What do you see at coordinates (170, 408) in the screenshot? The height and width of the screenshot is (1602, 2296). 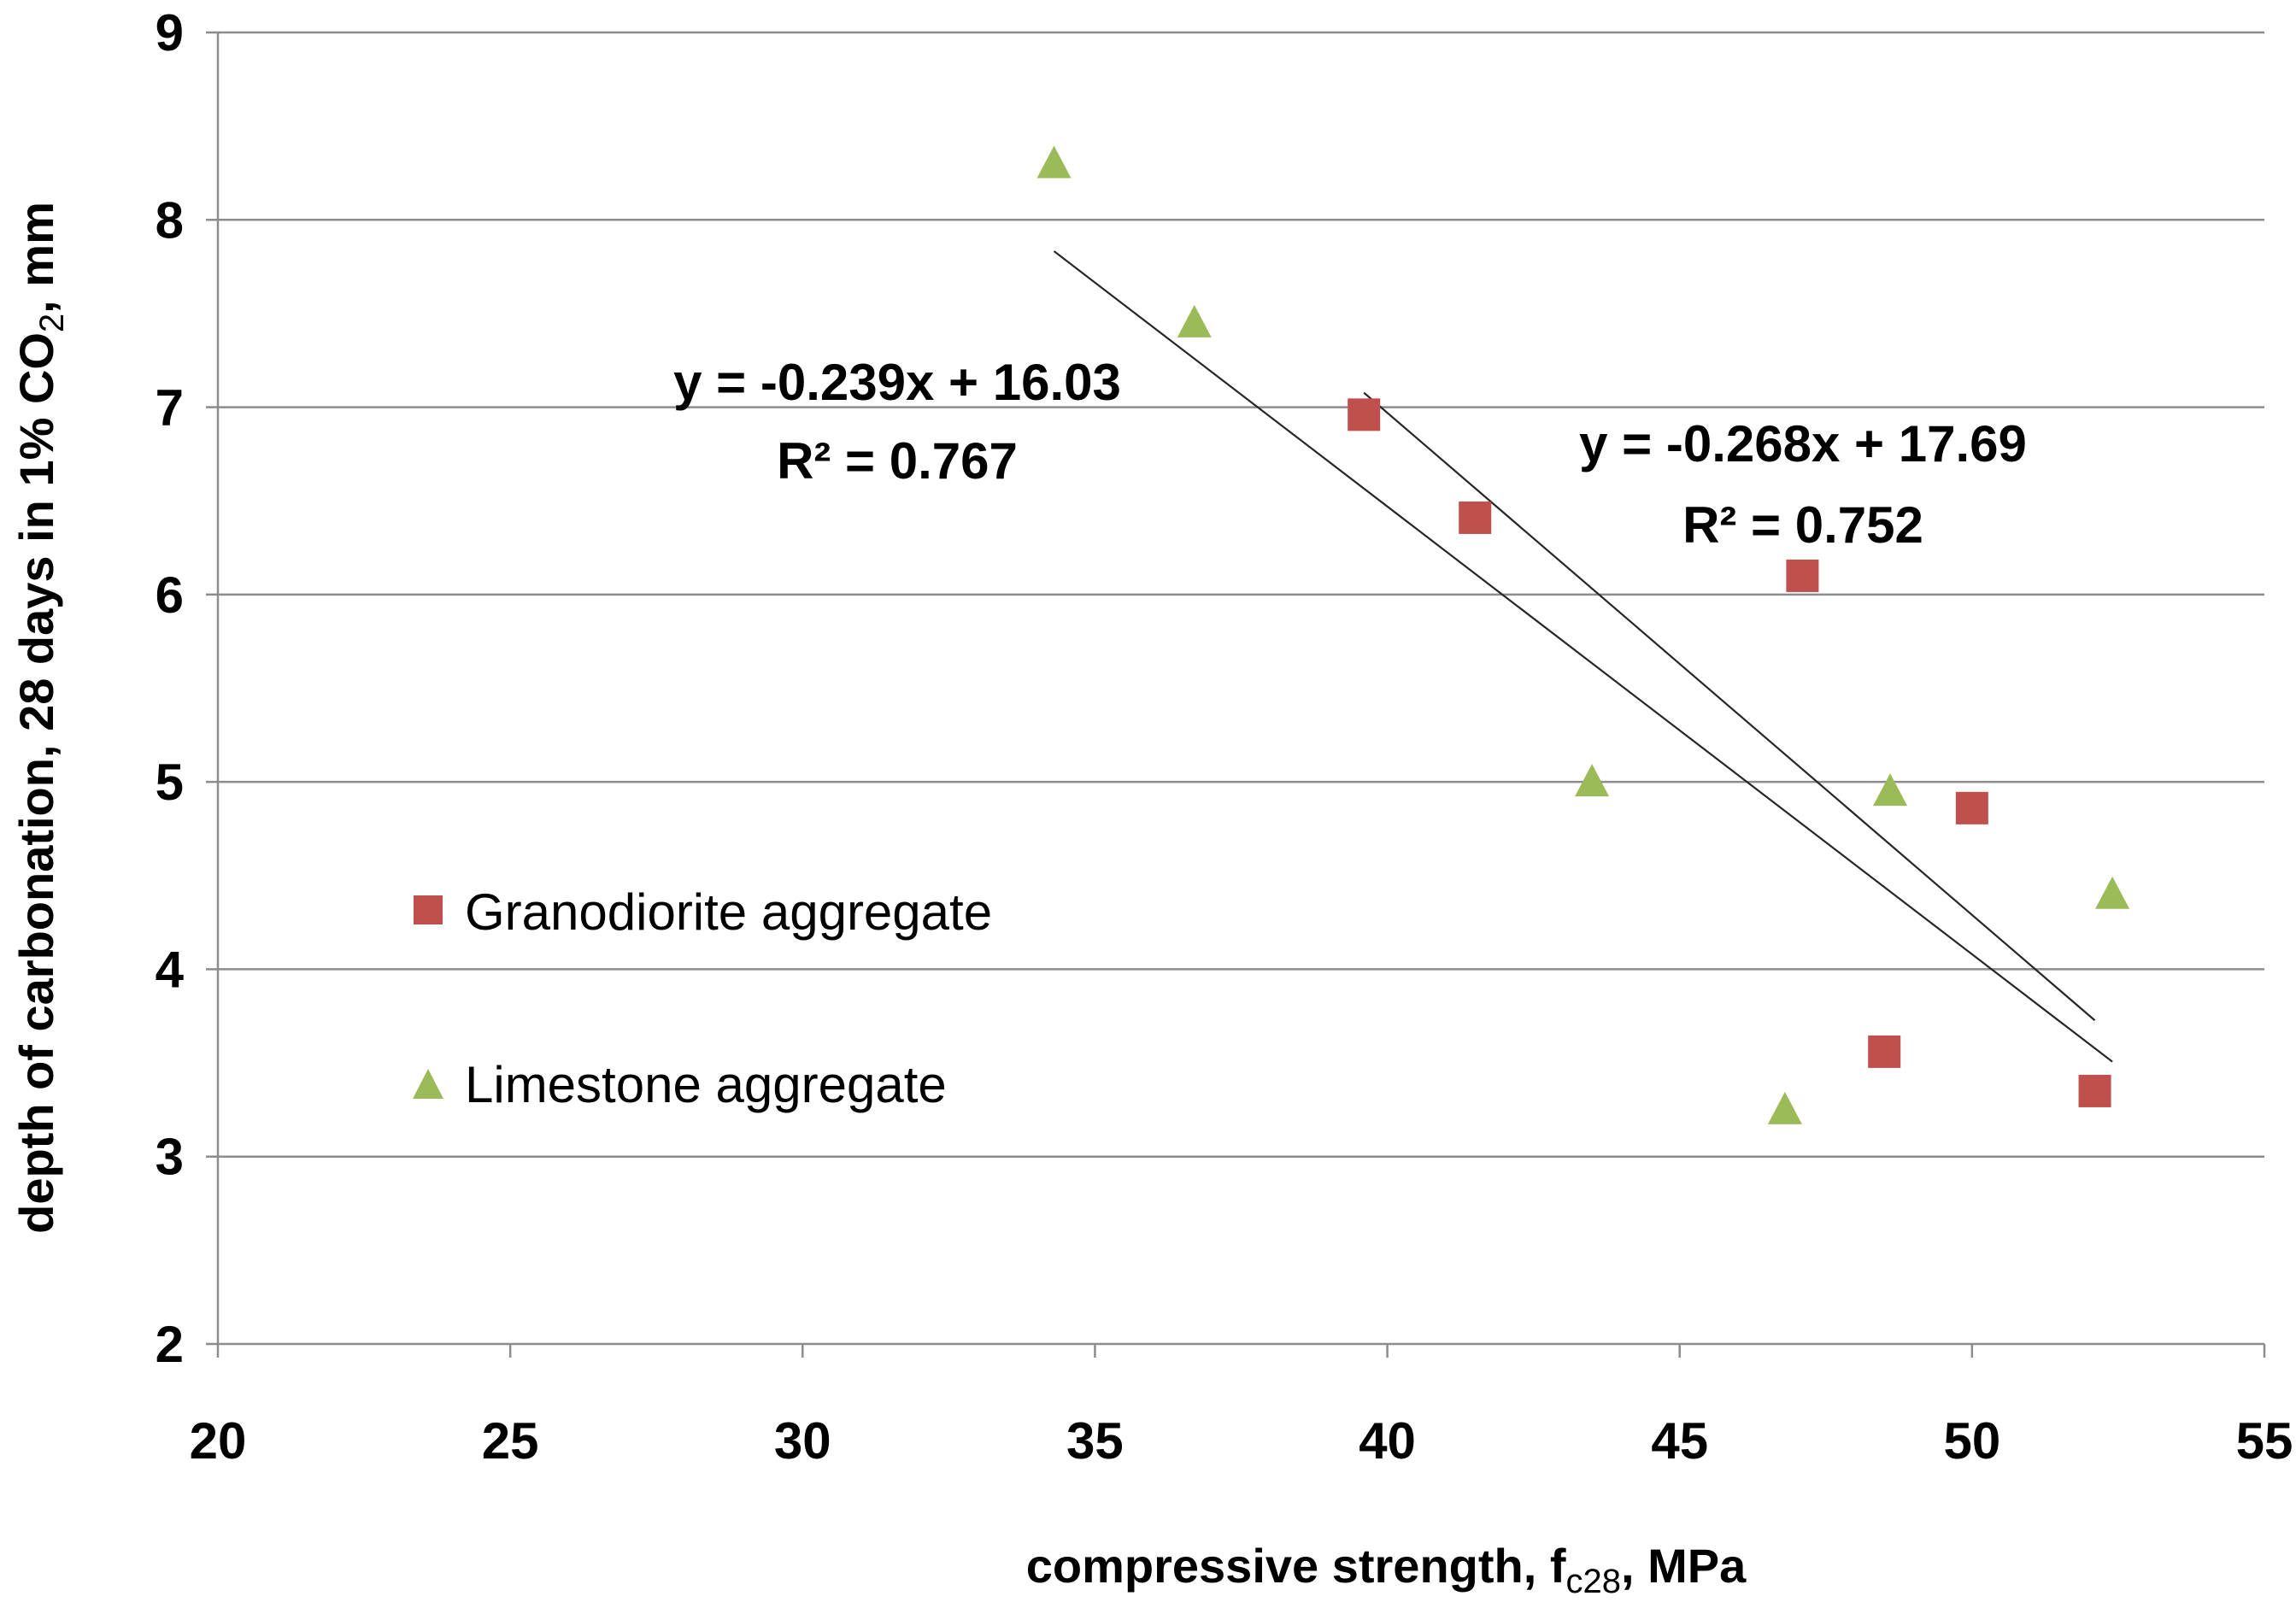 I see `y-tick-label-7: 7` at bounding box center [170, 408].